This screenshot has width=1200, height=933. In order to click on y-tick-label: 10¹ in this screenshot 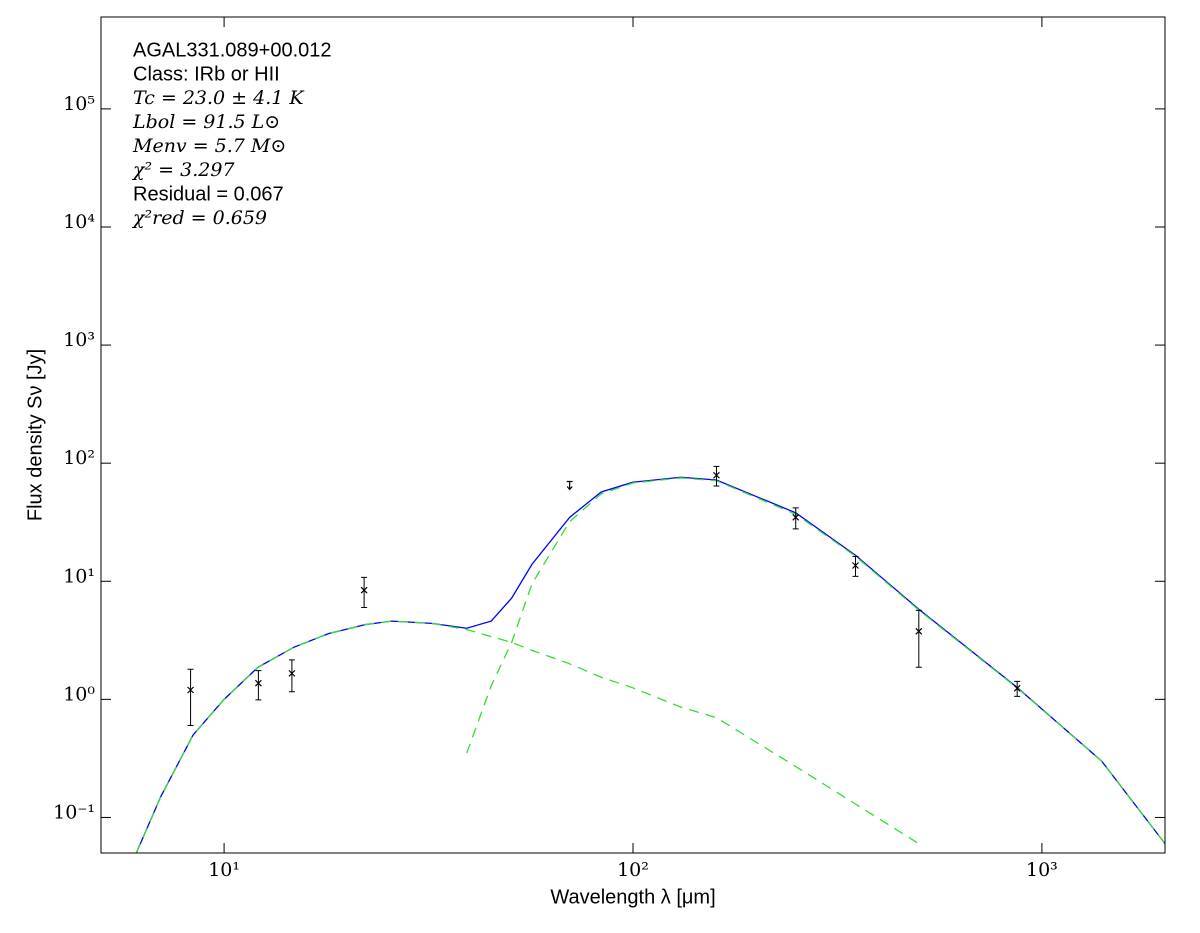, I will do `click(79, 576)`.